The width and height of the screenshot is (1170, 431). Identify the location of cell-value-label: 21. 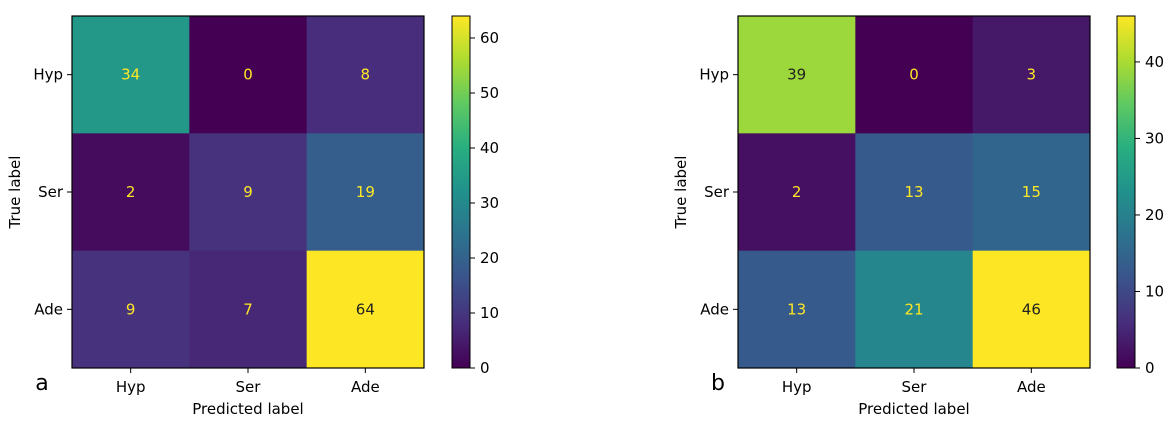
(913, 309).